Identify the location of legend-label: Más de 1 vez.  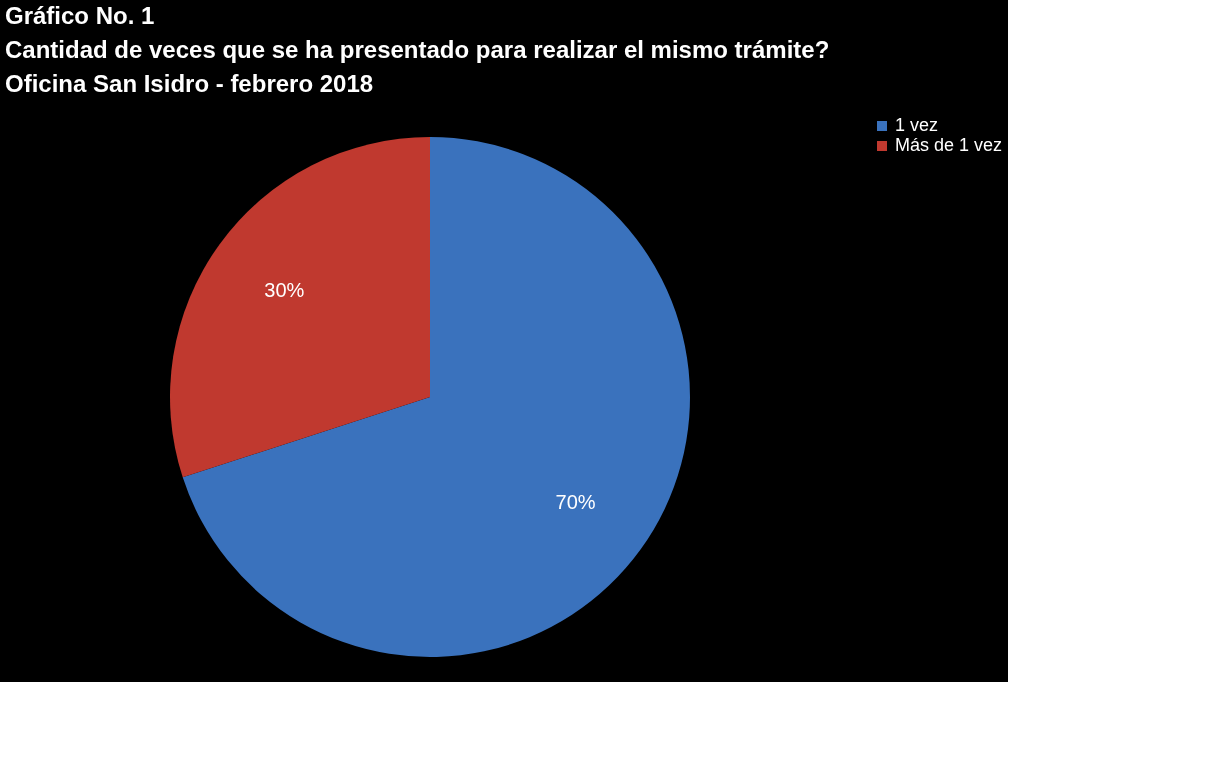
(949, 145).